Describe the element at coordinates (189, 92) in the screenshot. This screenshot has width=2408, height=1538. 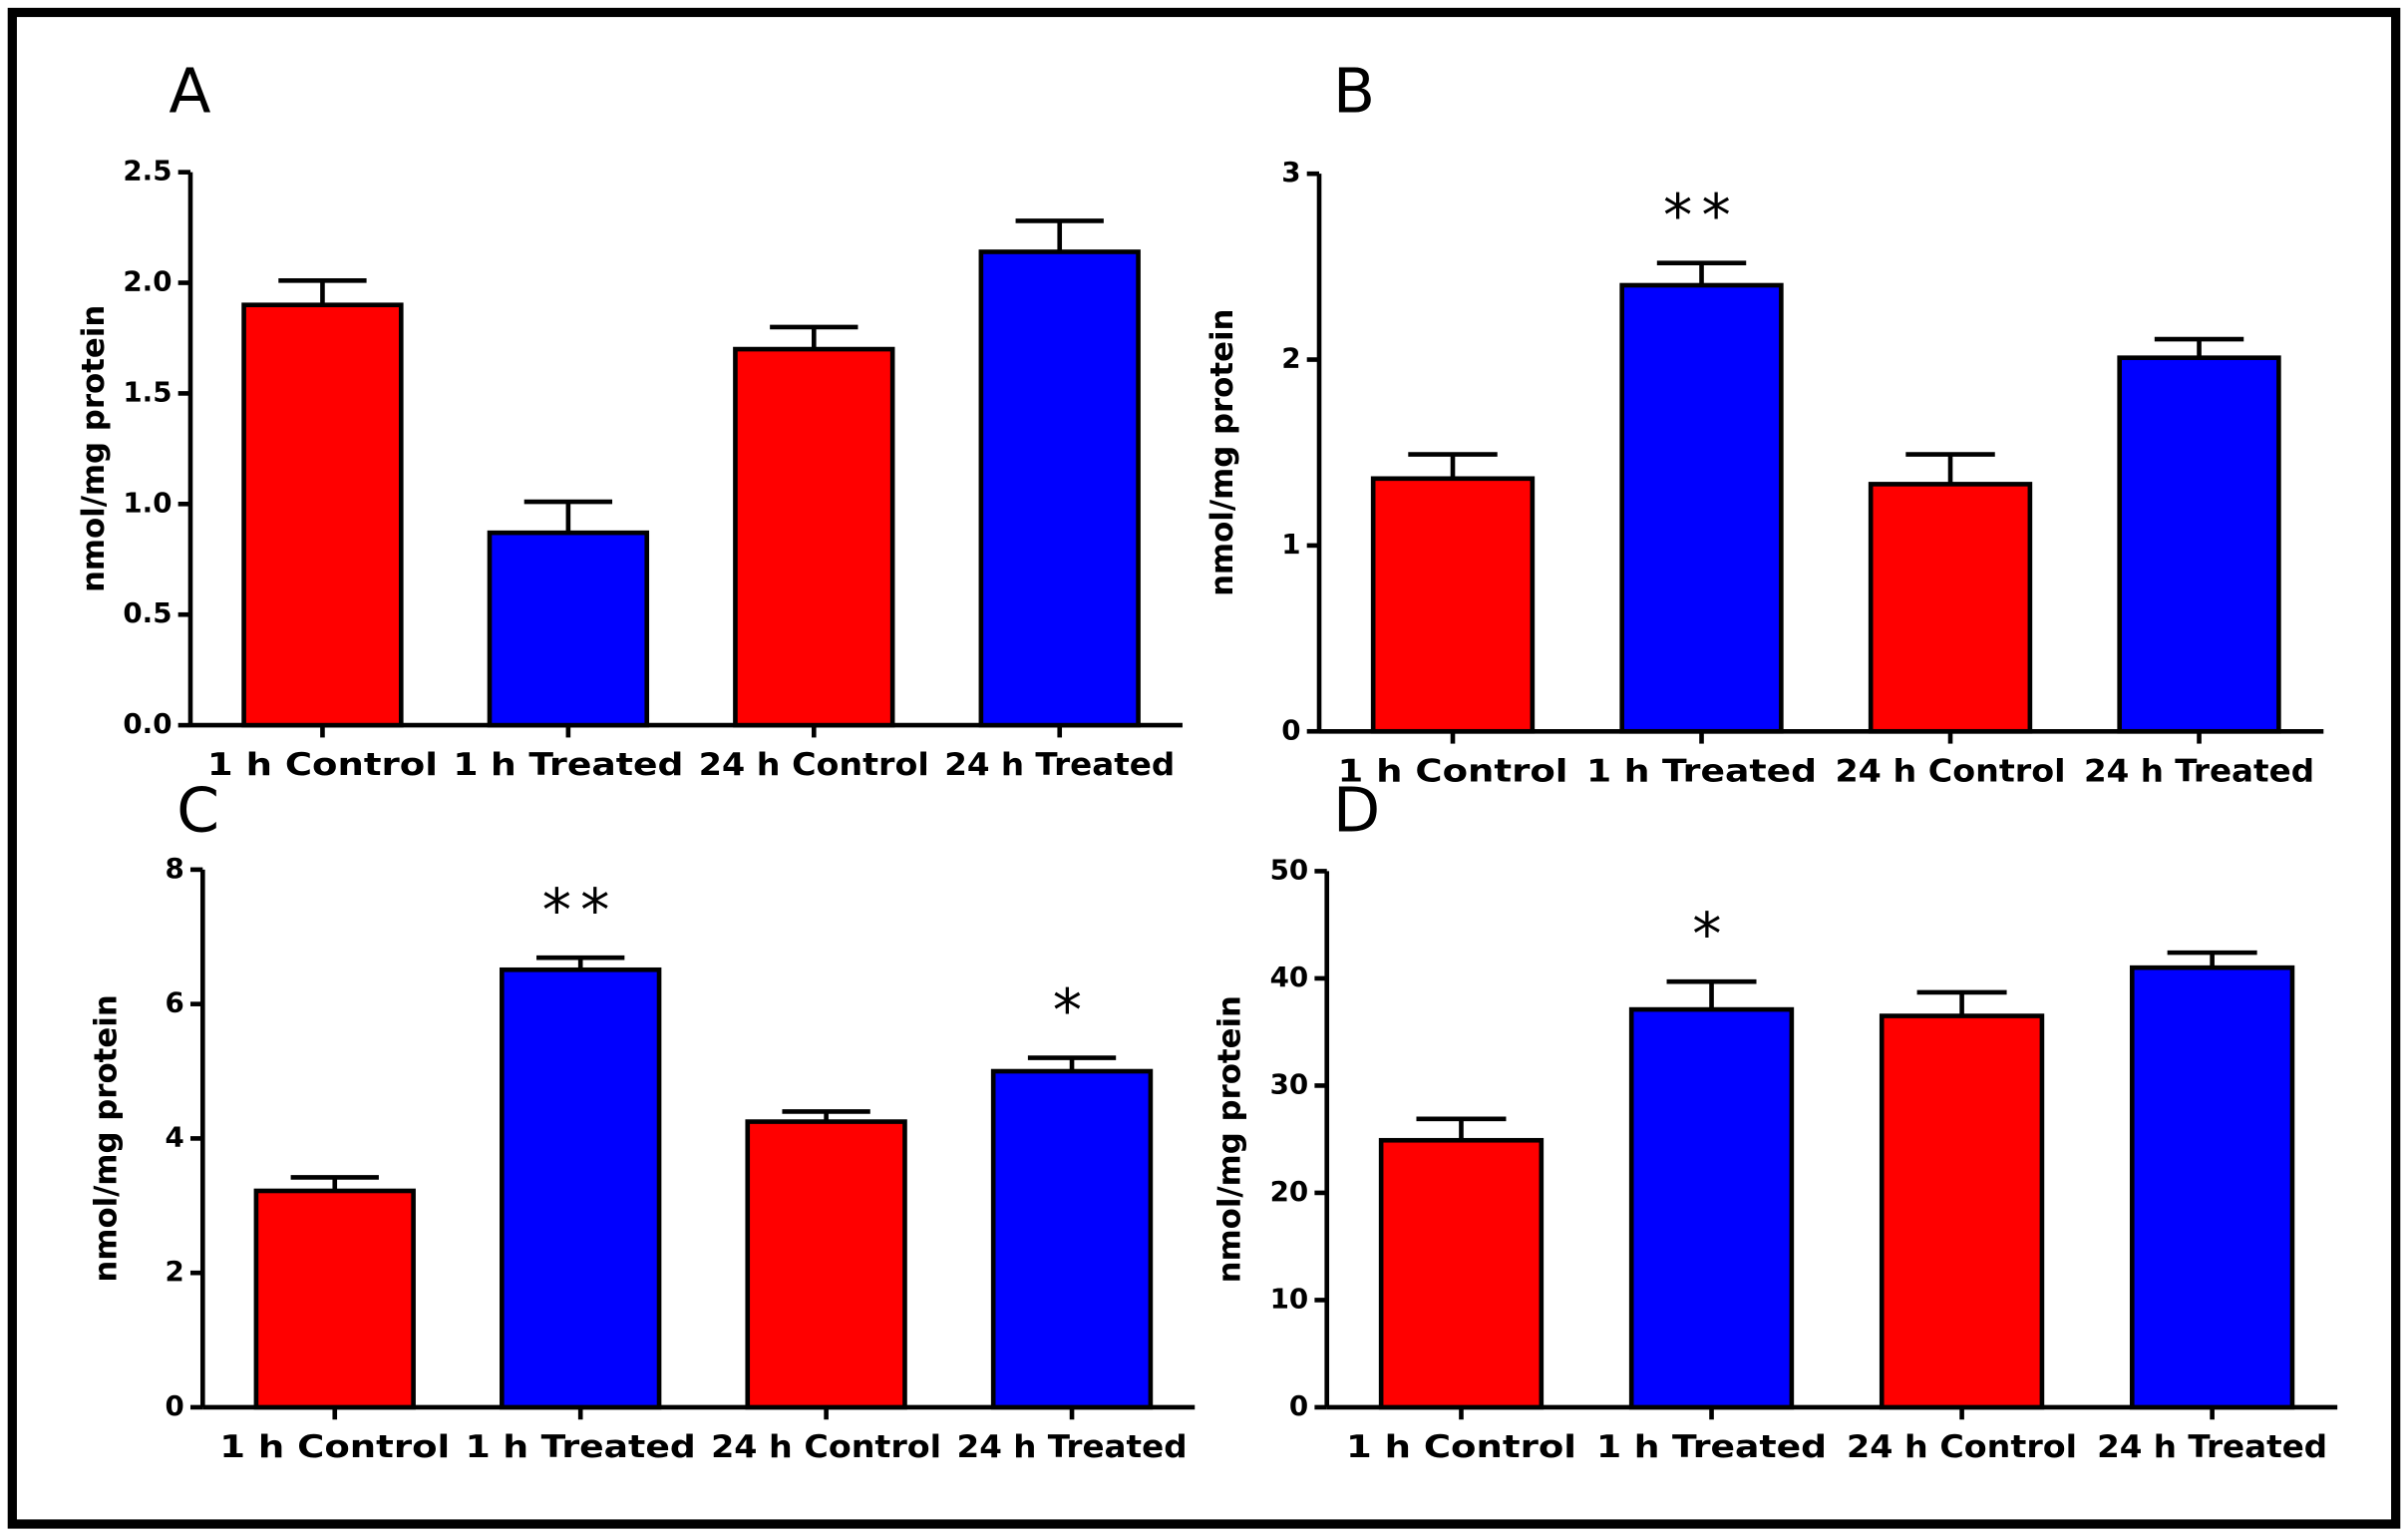
I see `panel-letter: A` at that location.